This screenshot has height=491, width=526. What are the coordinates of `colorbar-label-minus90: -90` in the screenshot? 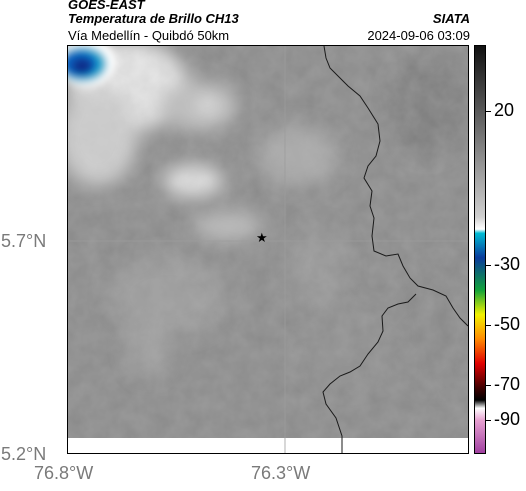 It's located at (507, 419).